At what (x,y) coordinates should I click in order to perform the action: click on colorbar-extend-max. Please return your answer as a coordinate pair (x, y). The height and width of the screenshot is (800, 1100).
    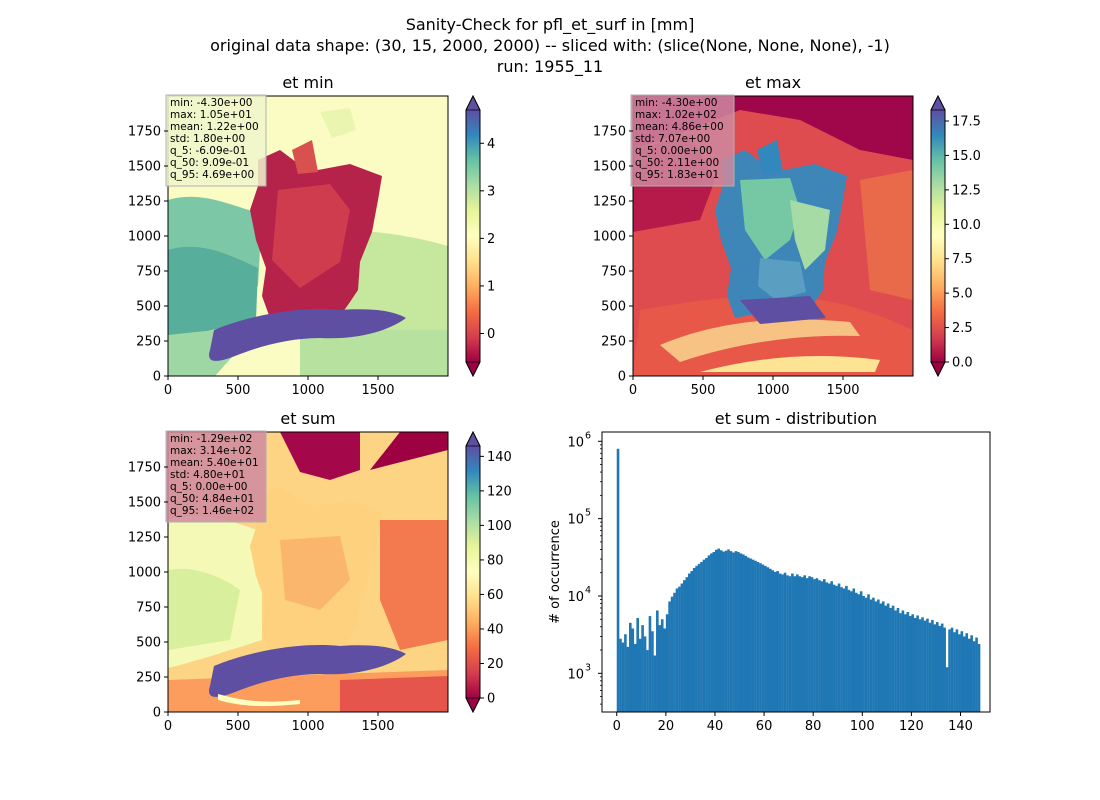
    Looking at the image, I should click on (473, 439).